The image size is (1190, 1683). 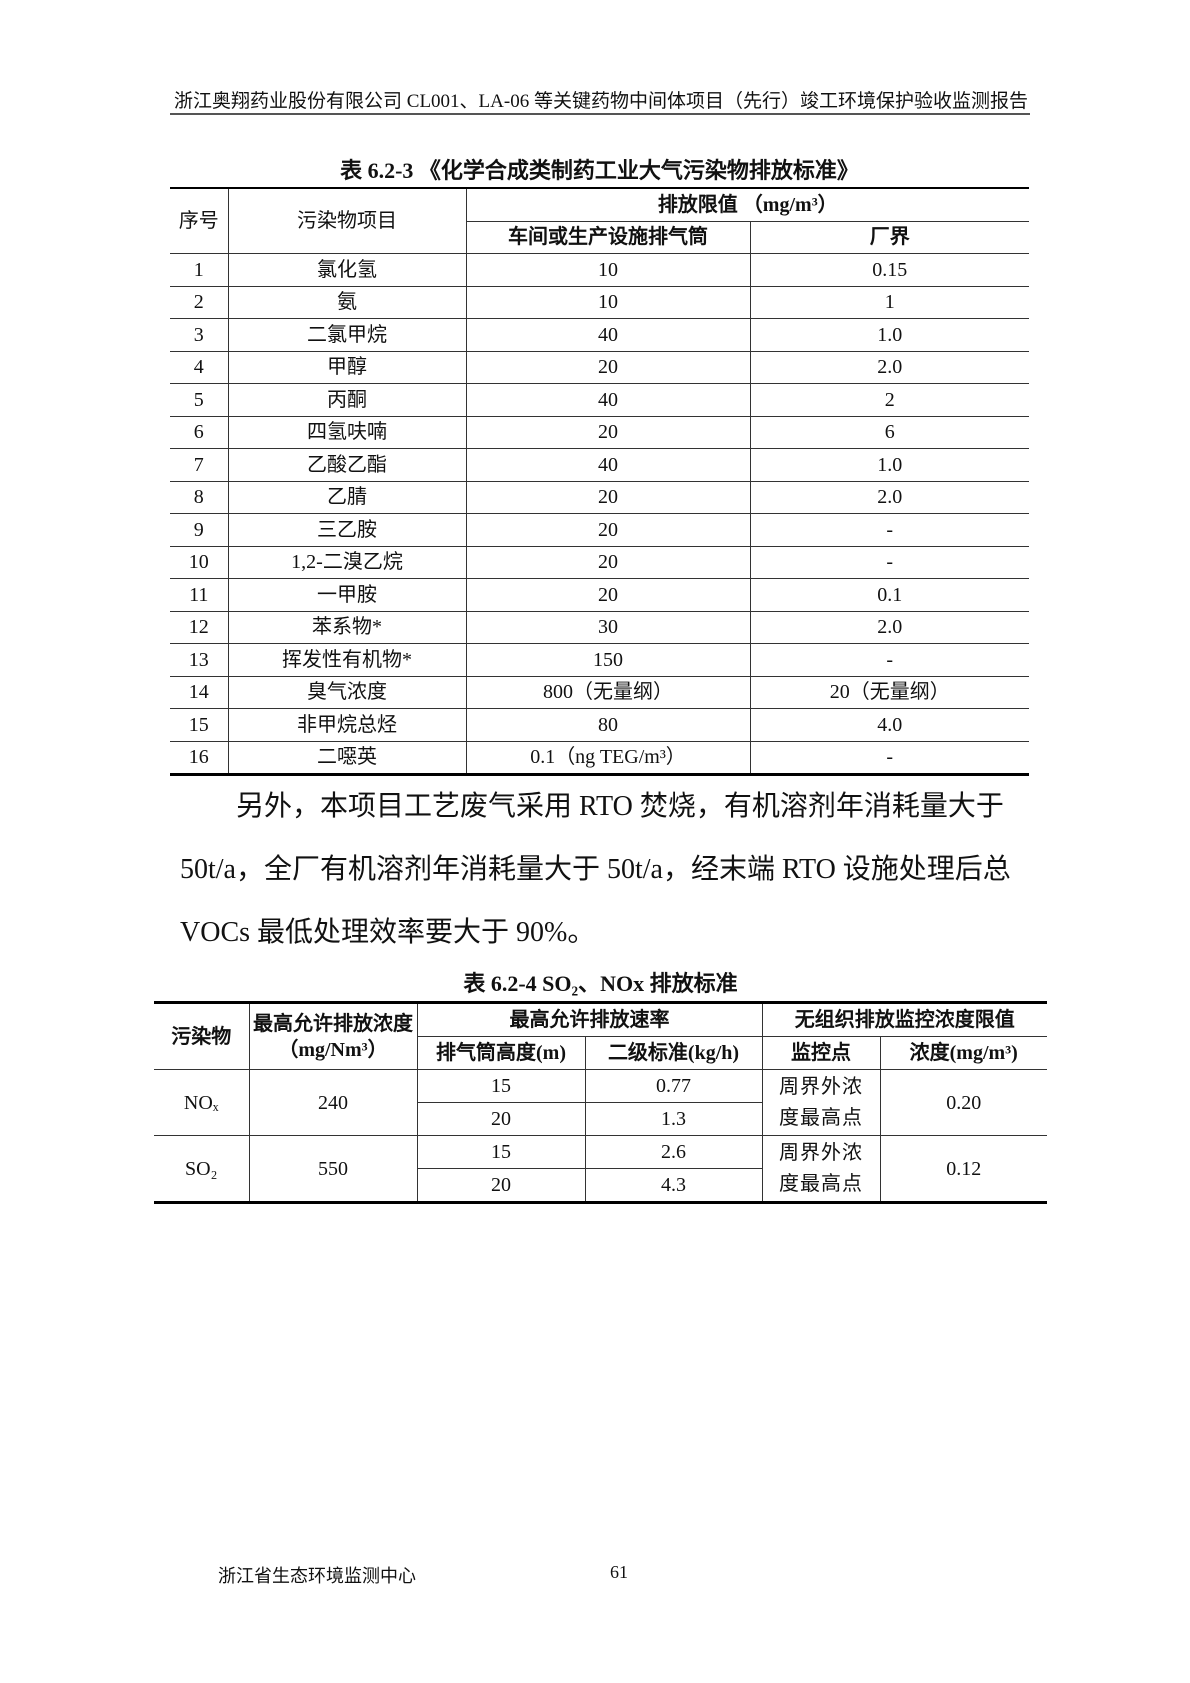 What do you see at coordinates (889, 465) in the screenshot?
I see `cell-boundary: 1.0` at bounding box center [889, 465].